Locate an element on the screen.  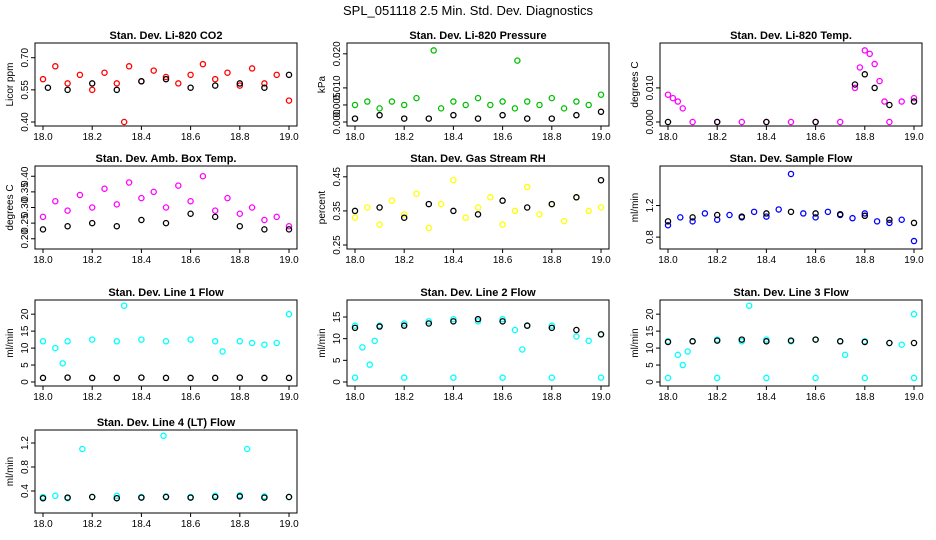
panel-title: Stan. Dev. Line 3 Flow is located at coordinates (791, 293).